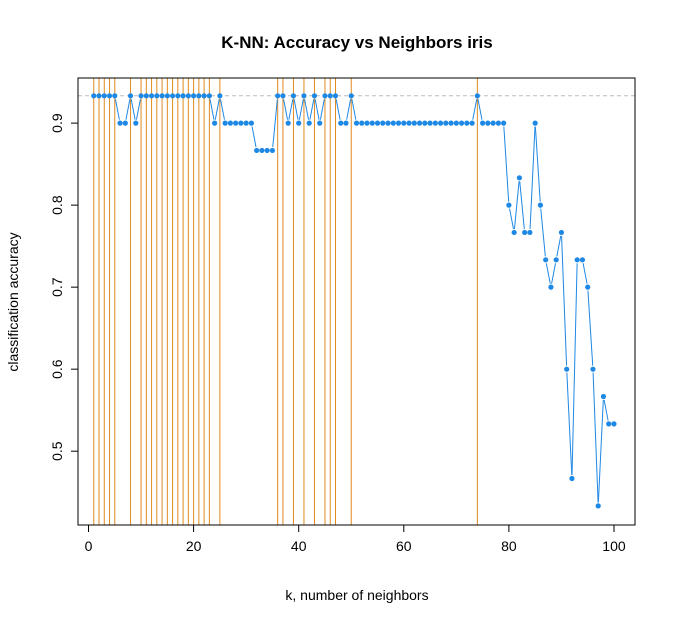 This screenshot has width=676, height=624. What do you see at coordinates (57, 451) in the screenshot?
I see `y-tick-label: 0.5` at bounding box center [57, 451].